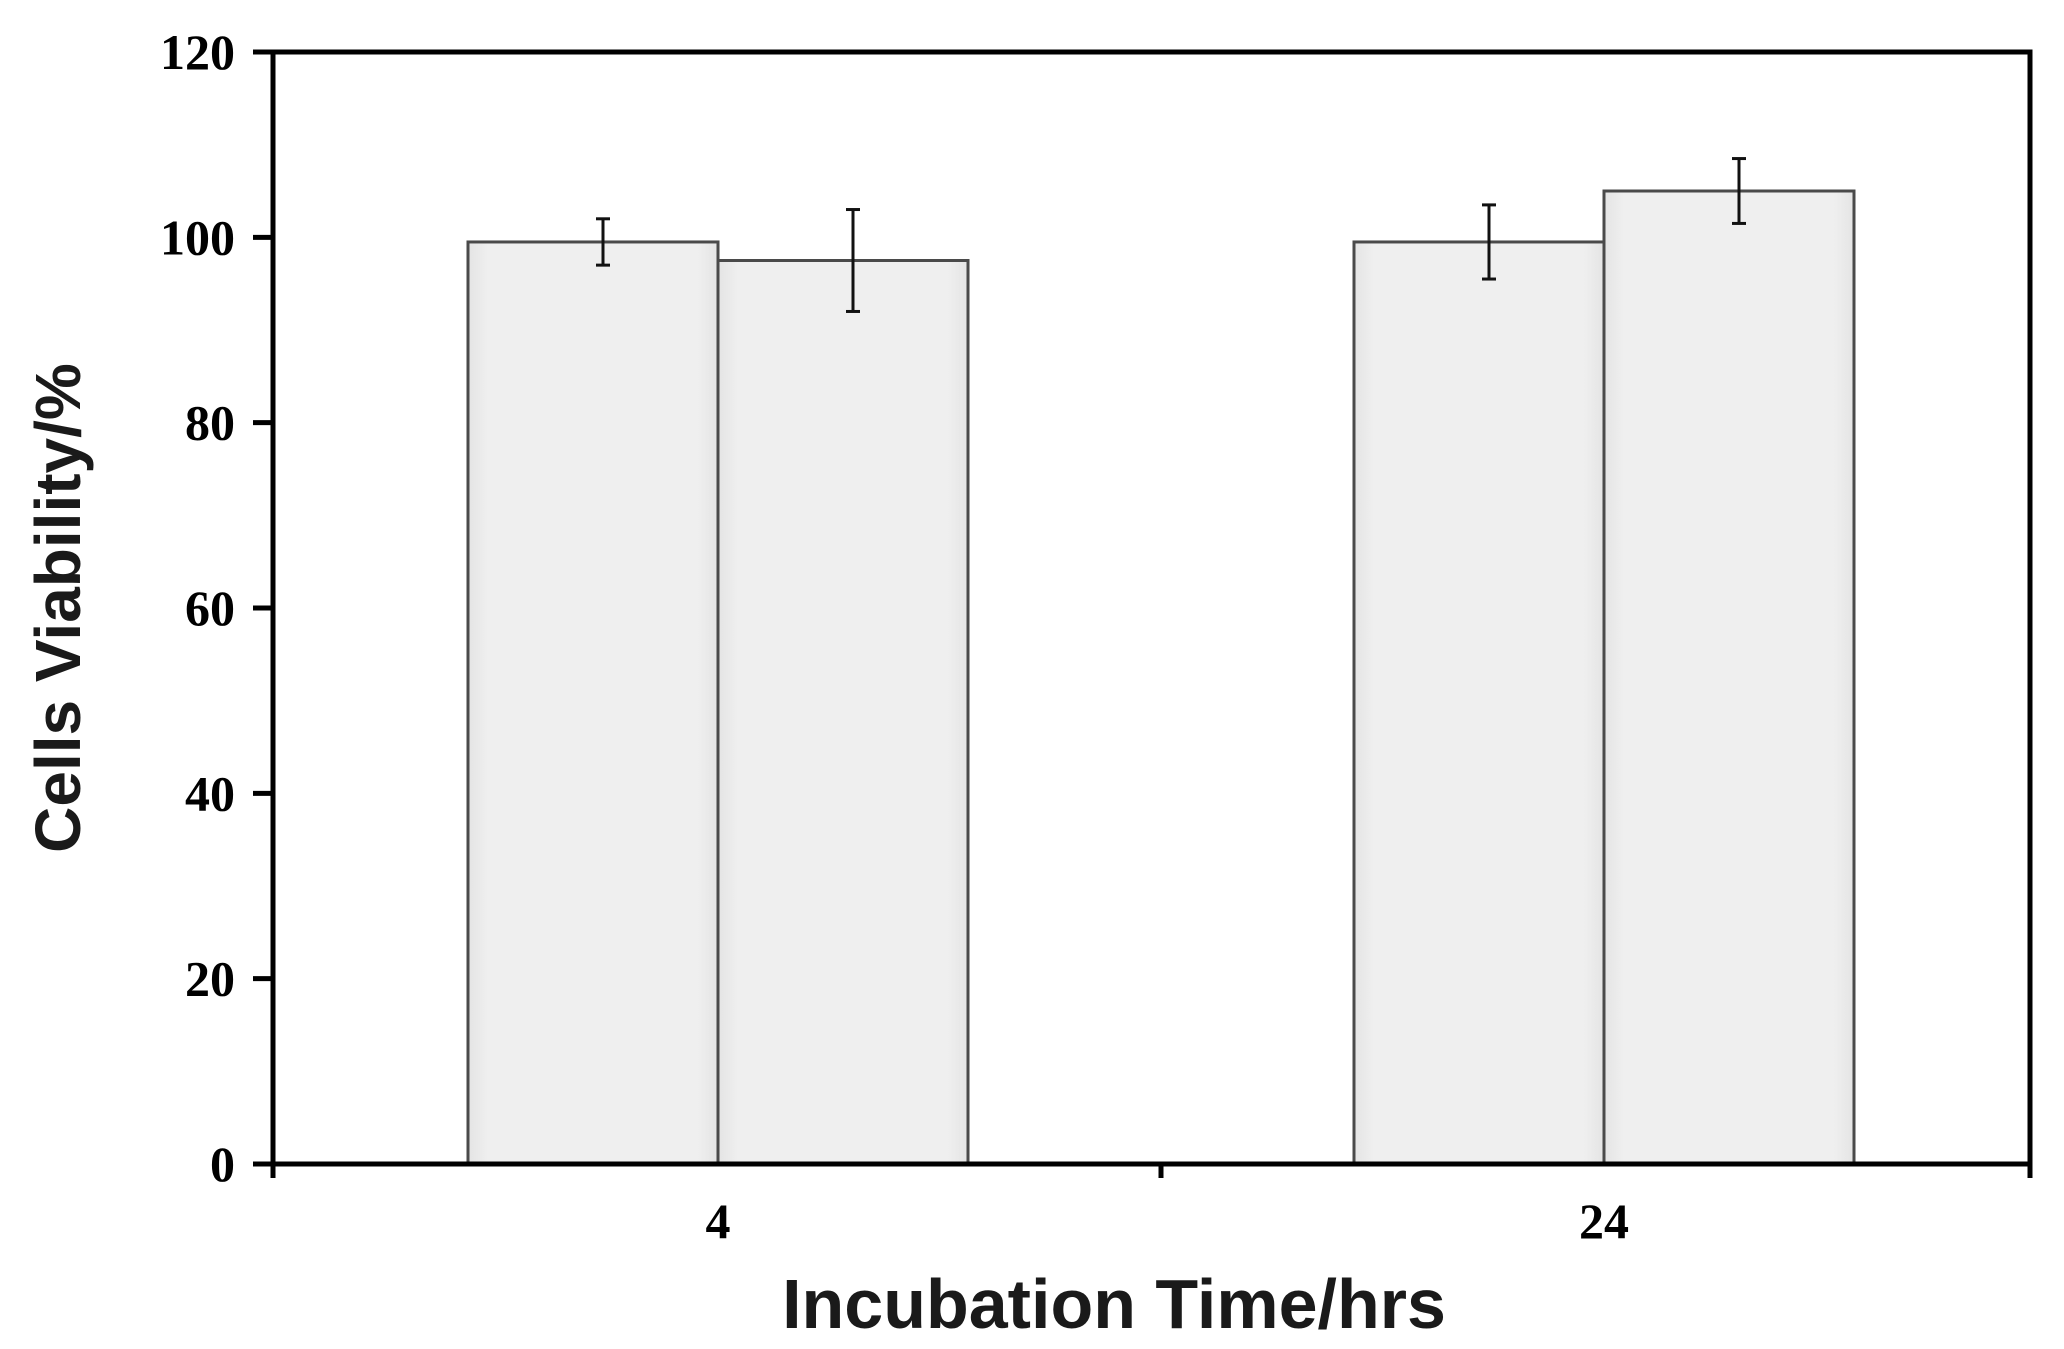  Describe the element at coordinates (197, 52) in the screenshot. I see `y-tick-label: 120` at that location.